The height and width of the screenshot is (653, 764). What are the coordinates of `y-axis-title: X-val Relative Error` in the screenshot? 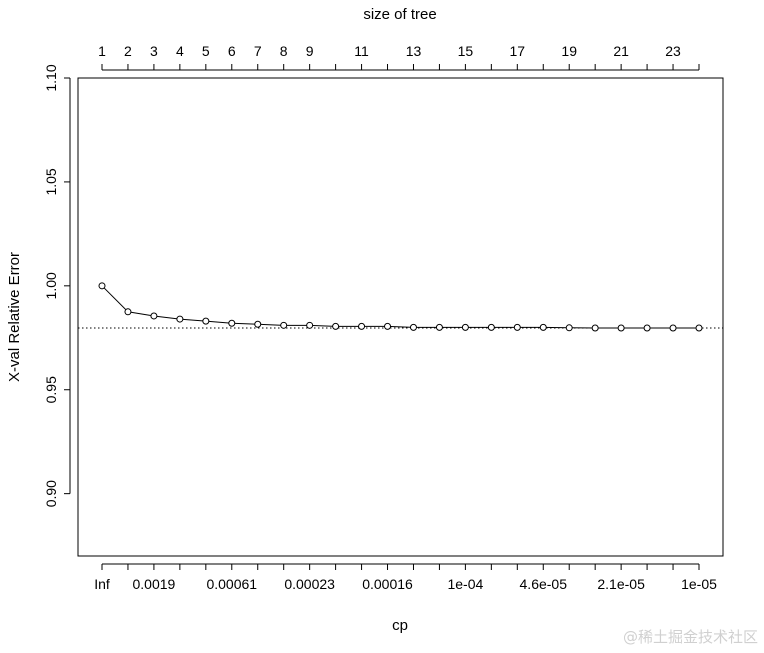 It's located at (14, 317).